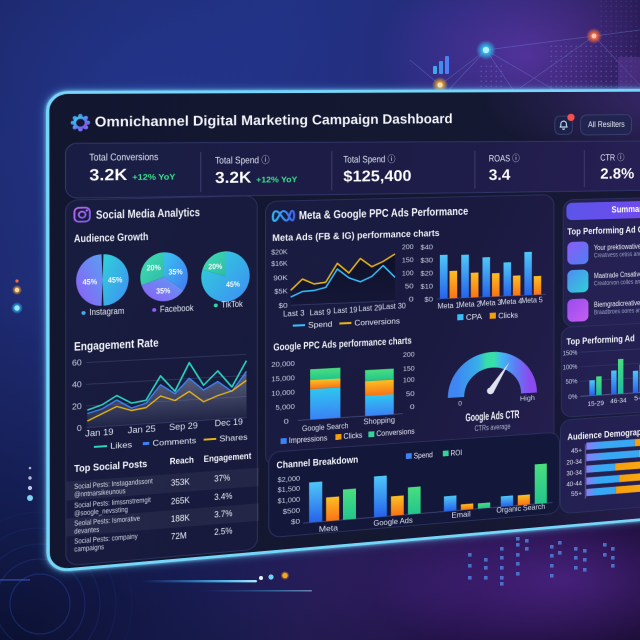 This screenshot has height=640, width=640. Describe the element at coordinates (571, 381) in the screenshot. I see `svg-text: 50%` at that location.